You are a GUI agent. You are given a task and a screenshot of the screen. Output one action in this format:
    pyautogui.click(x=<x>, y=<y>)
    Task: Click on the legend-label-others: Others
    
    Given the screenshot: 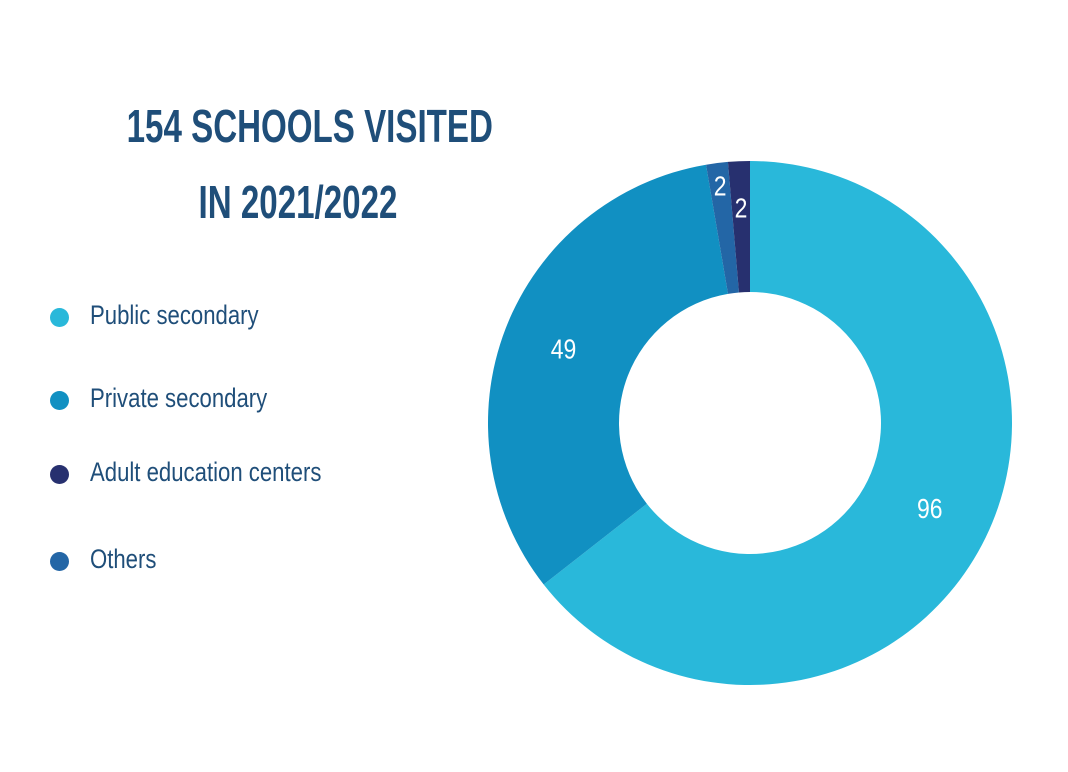 What is the action you would take?
    pyautogui.click(x=123, y=559)
    